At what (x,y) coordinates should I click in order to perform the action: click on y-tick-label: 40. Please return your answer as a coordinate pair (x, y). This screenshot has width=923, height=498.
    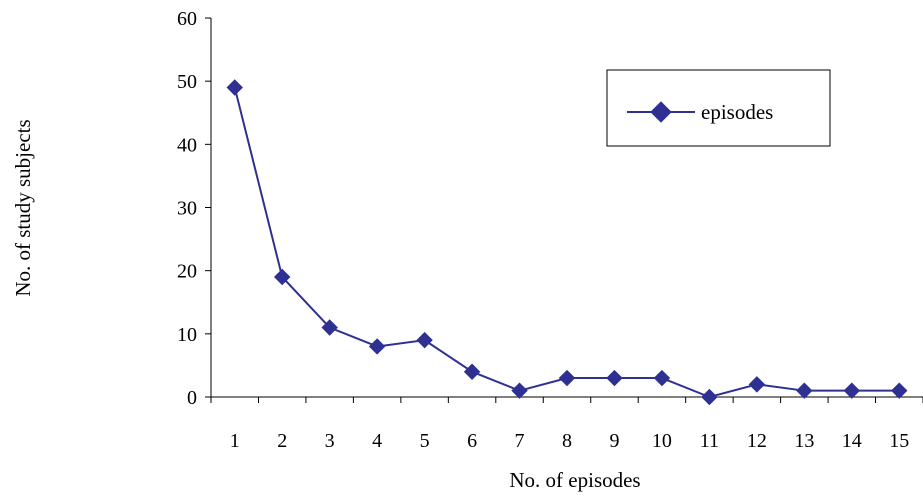
    Looking at the image, I should click on (187, 145).